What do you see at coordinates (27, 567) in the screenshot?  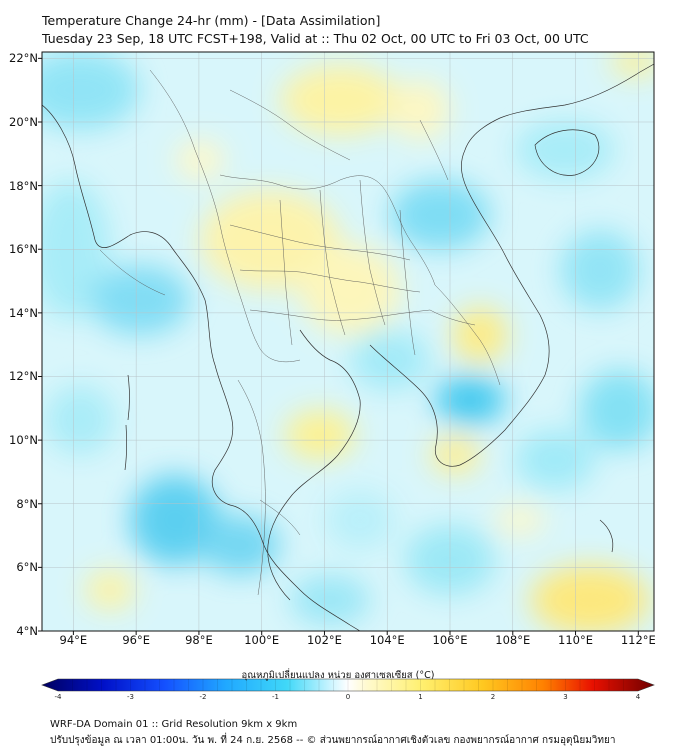 I see `lat-tick-label: 6°N` at bounding box center [27, 567].